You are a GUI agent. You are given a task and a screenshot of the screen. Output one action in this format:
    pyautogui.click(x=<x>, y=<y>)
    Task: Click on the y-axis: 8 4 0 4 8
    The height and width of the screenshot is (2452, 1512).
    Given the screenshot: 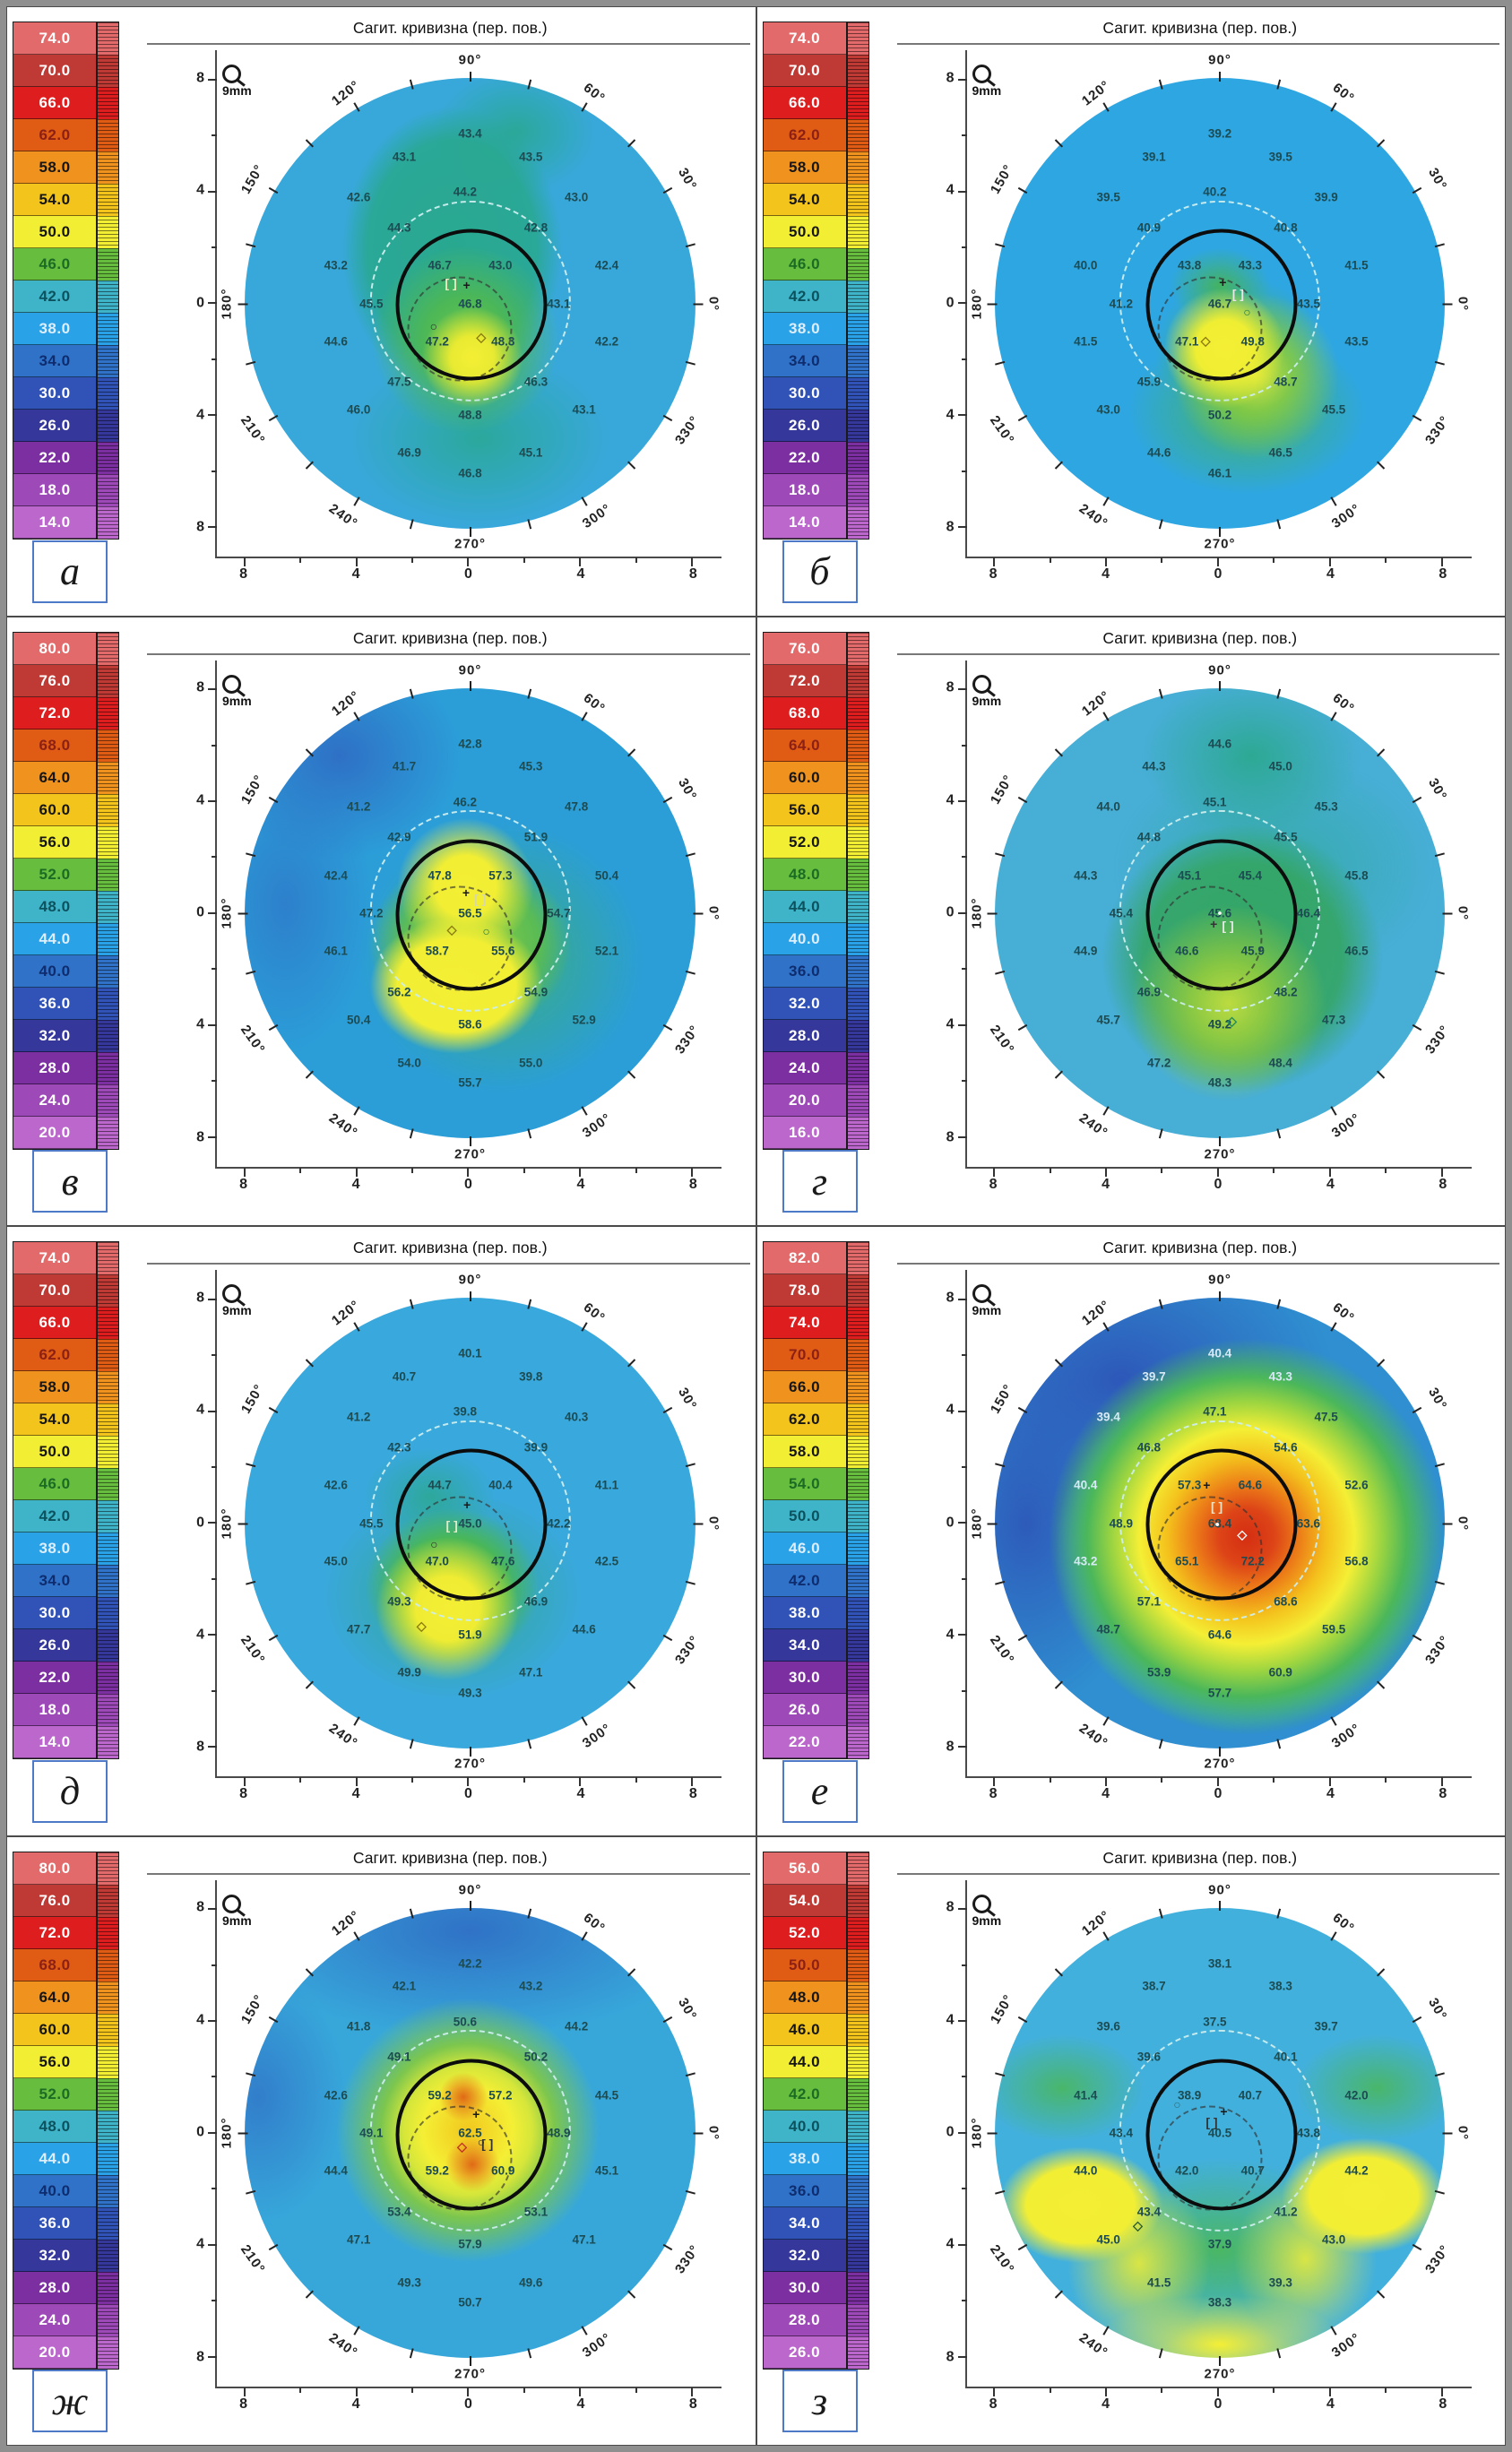 What is the action you would take?
    pyautogui.click(x=946, y=1523)
    